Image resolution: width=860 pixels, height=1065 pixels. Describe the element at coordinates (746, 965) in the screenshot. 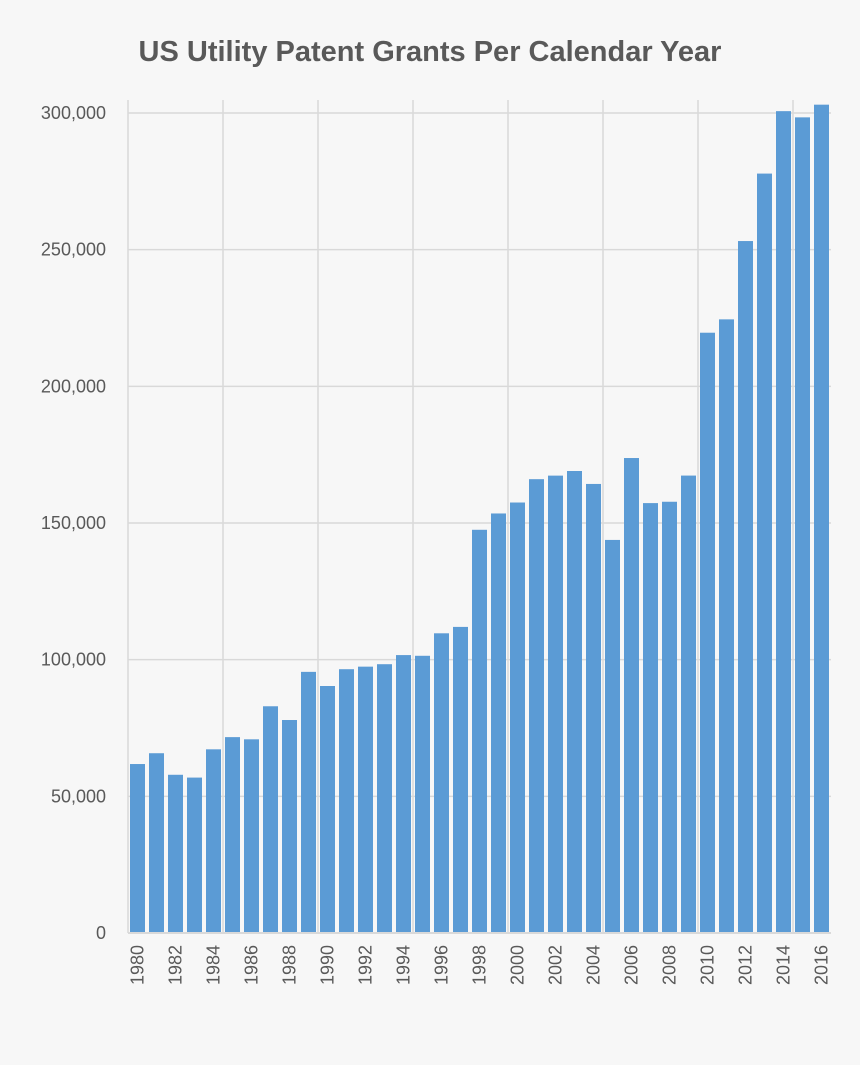

I see `x-tick-label: 2012` at that location.